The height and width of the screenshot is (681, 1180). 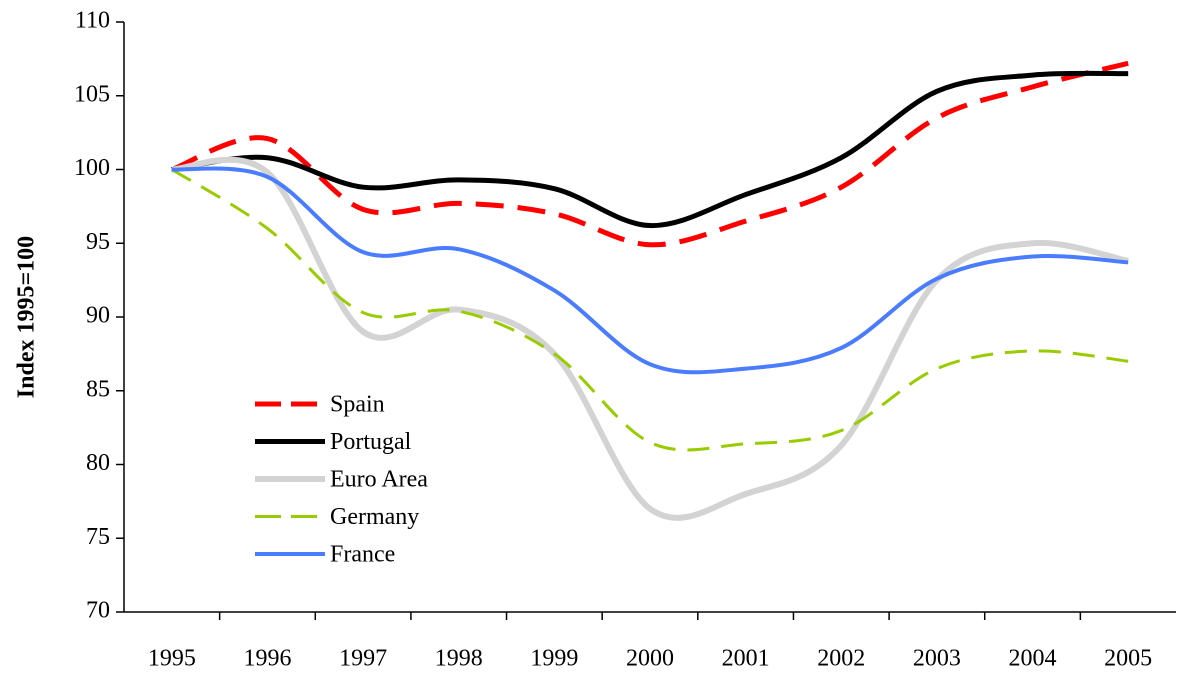 What do you see at coordinates (92, 94) in the screenshot?
I see `y-tick-label: 105` at bounding box center [92, 94].